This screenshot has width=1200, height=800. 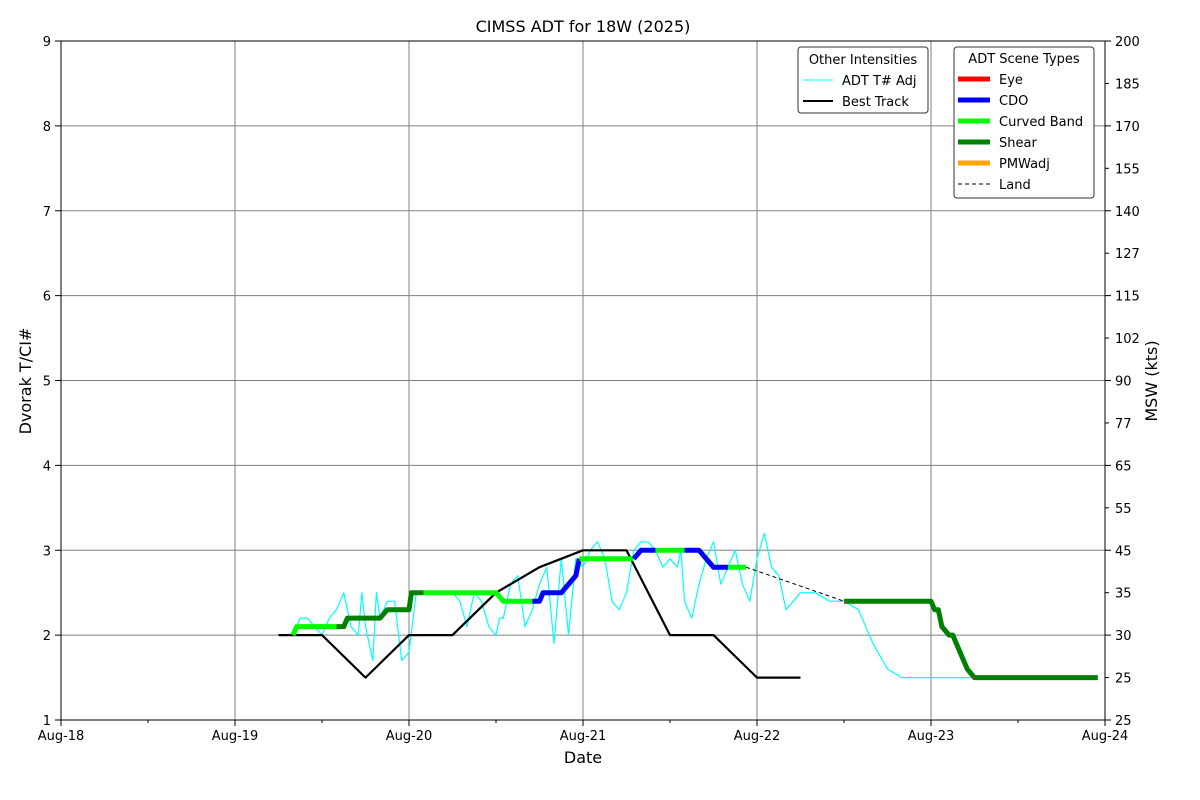 What do you see at coordinates (1123, 551) in the screenshot?
I see `y2-tick-label: 45` at bounding box center [1123, 551].